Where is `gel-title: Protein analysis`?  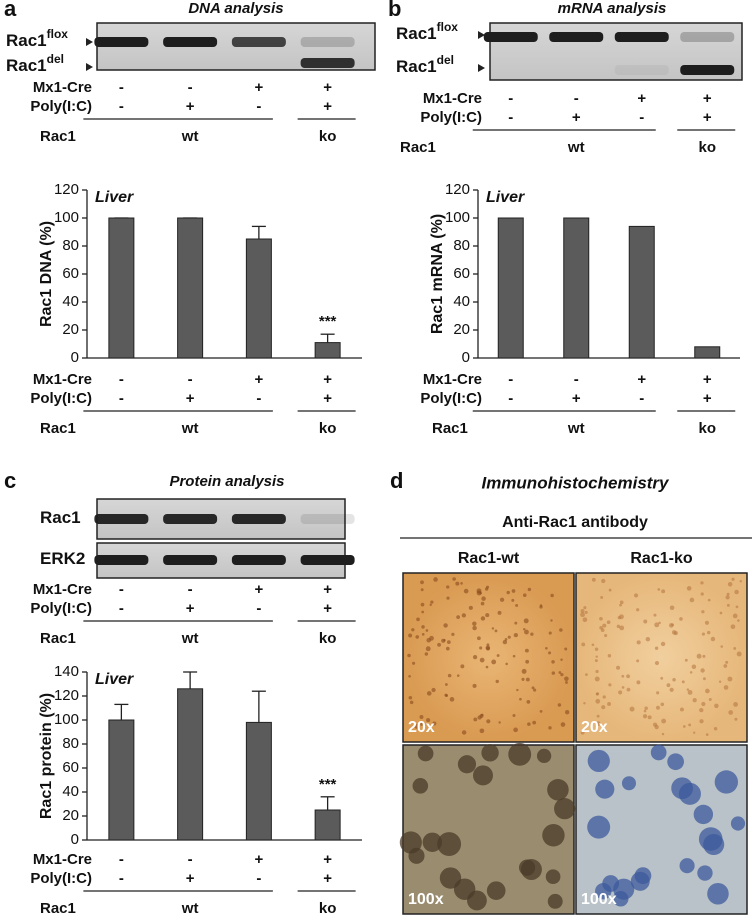
gel-title: Protein analysis is located at coordinates (226, 481).